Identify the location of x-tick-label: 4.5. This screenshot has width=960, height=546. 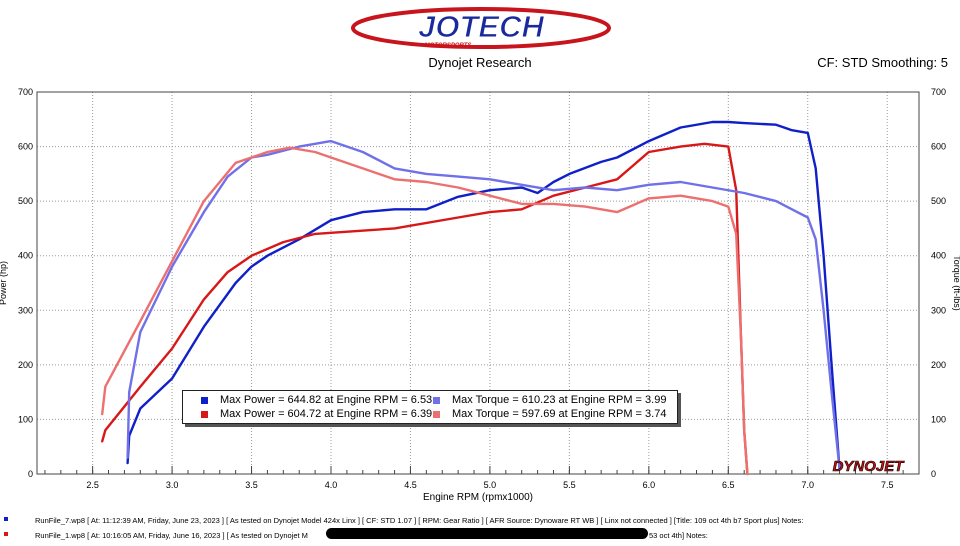
(410, 485).